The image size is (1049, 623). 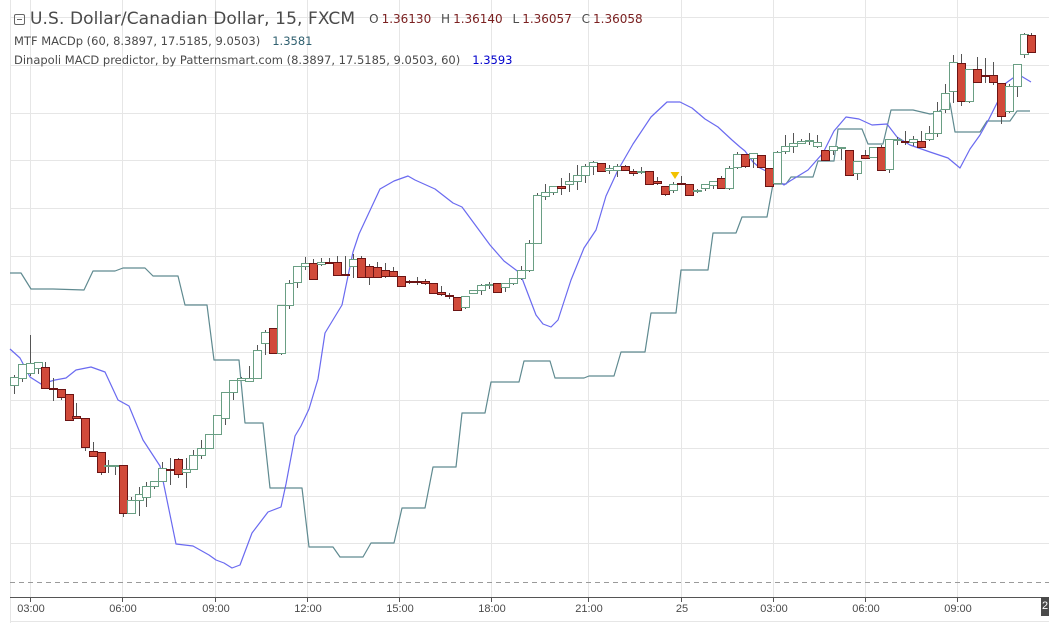 I want to click on study-value: 1.3581, so click(x=292, y=41).